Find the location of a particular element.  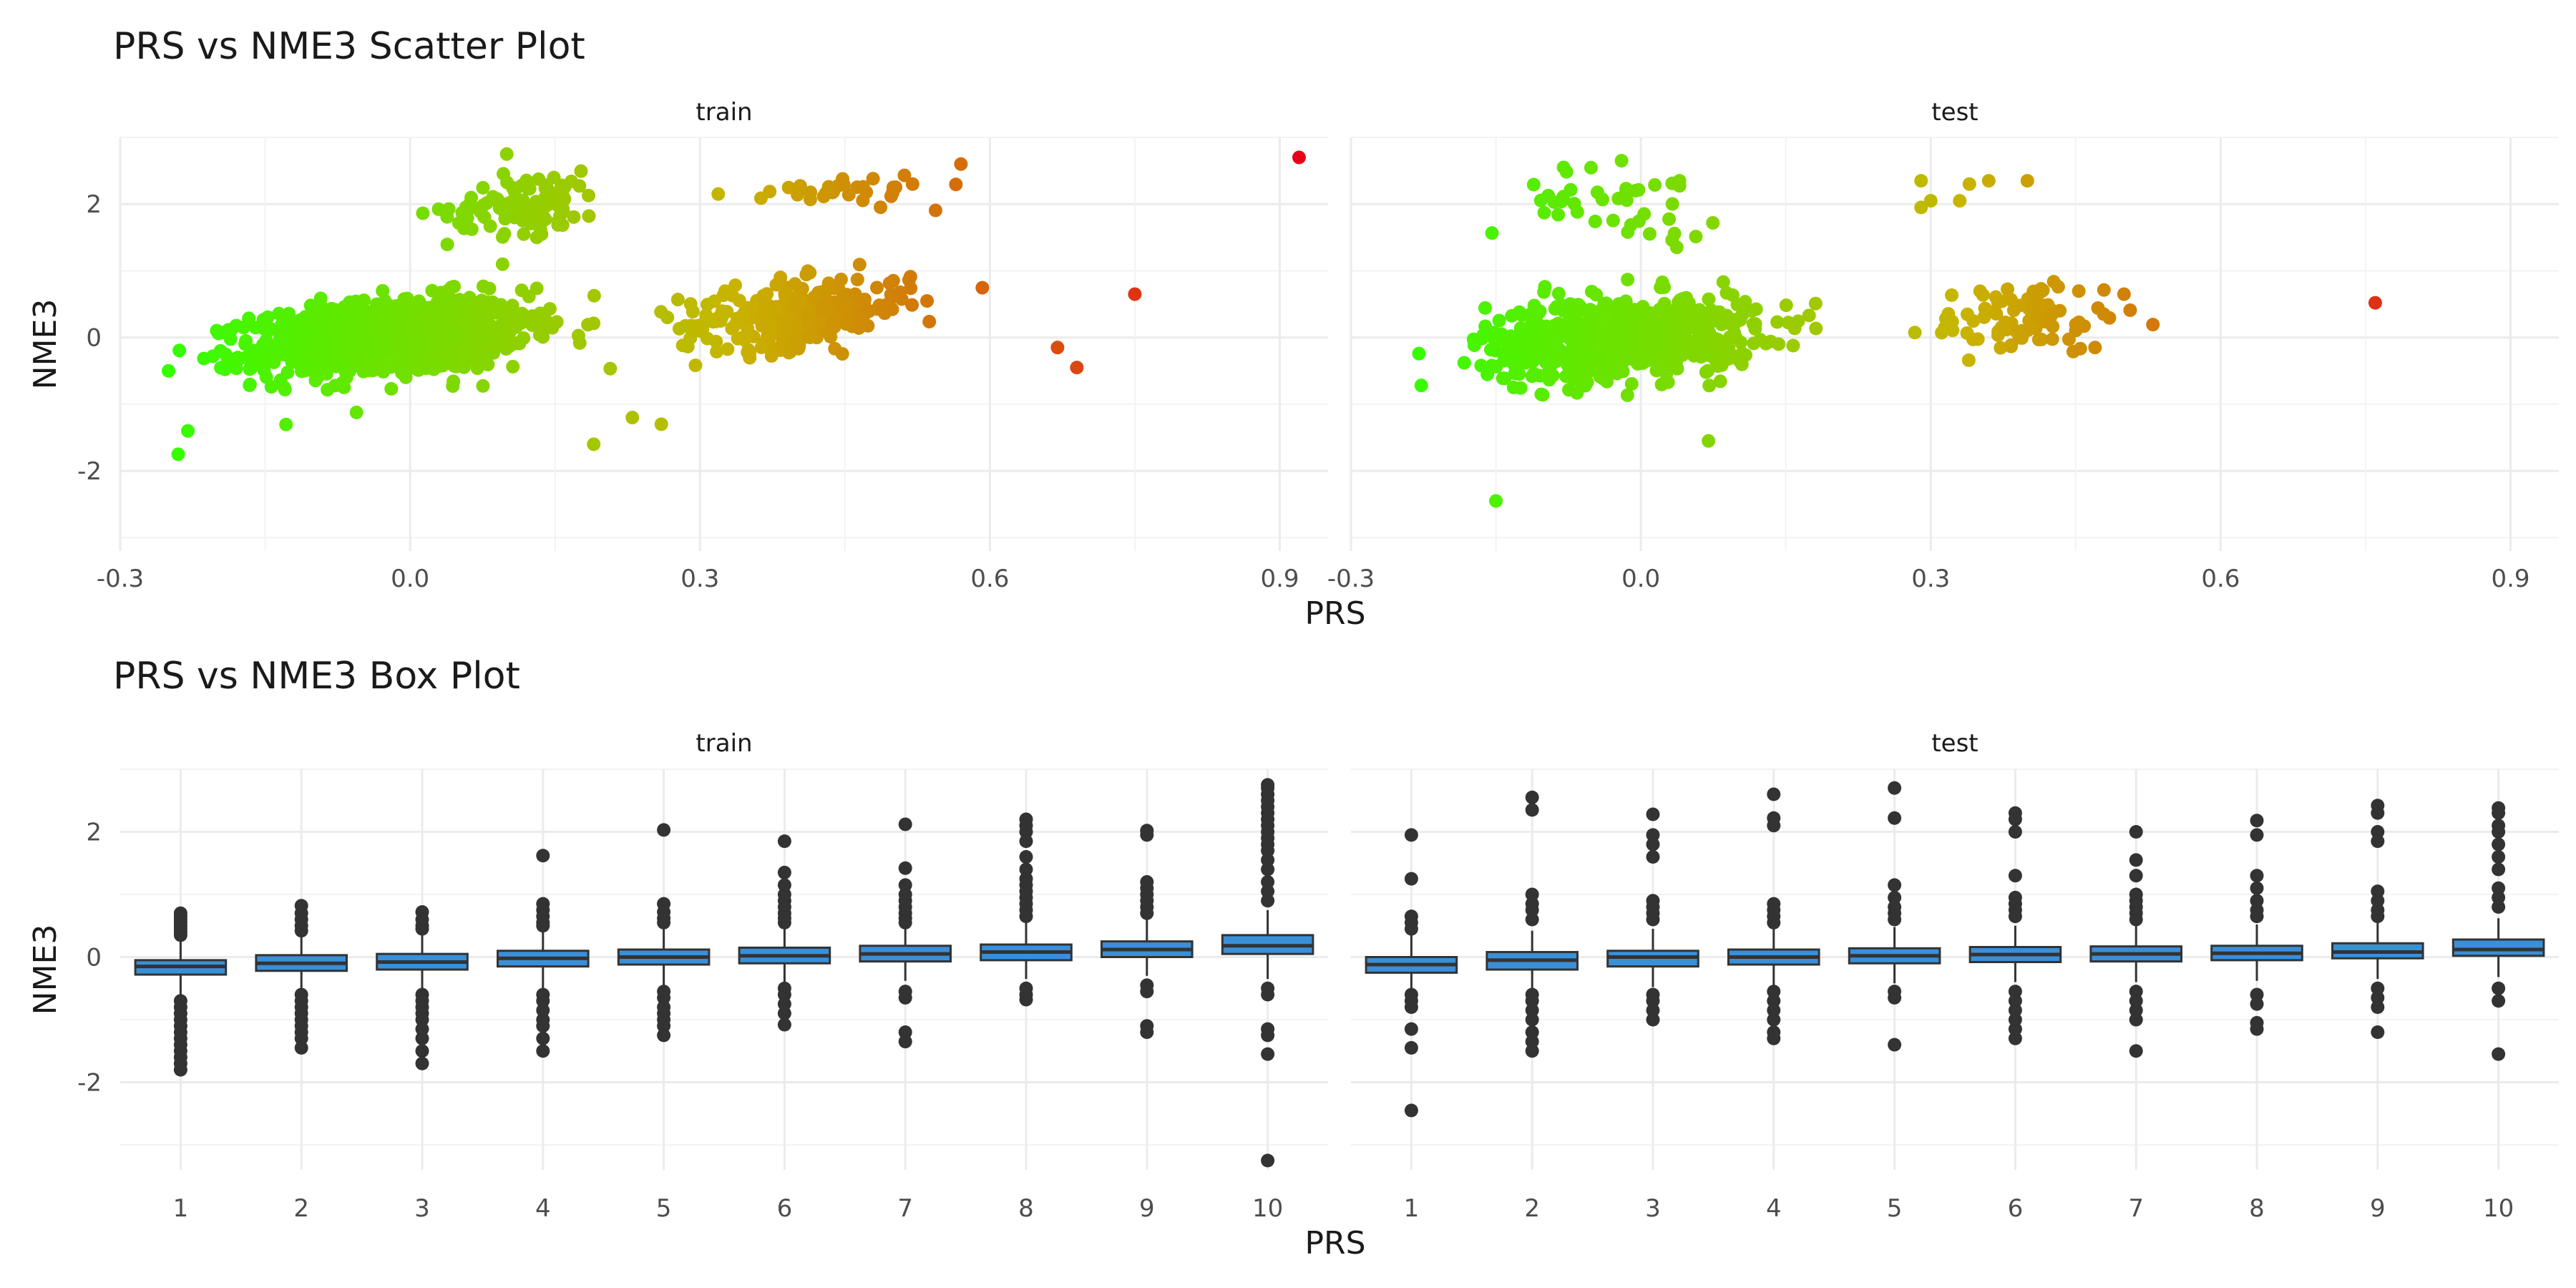

x-tick-label: 2 is located at coordinates (301, 1208).